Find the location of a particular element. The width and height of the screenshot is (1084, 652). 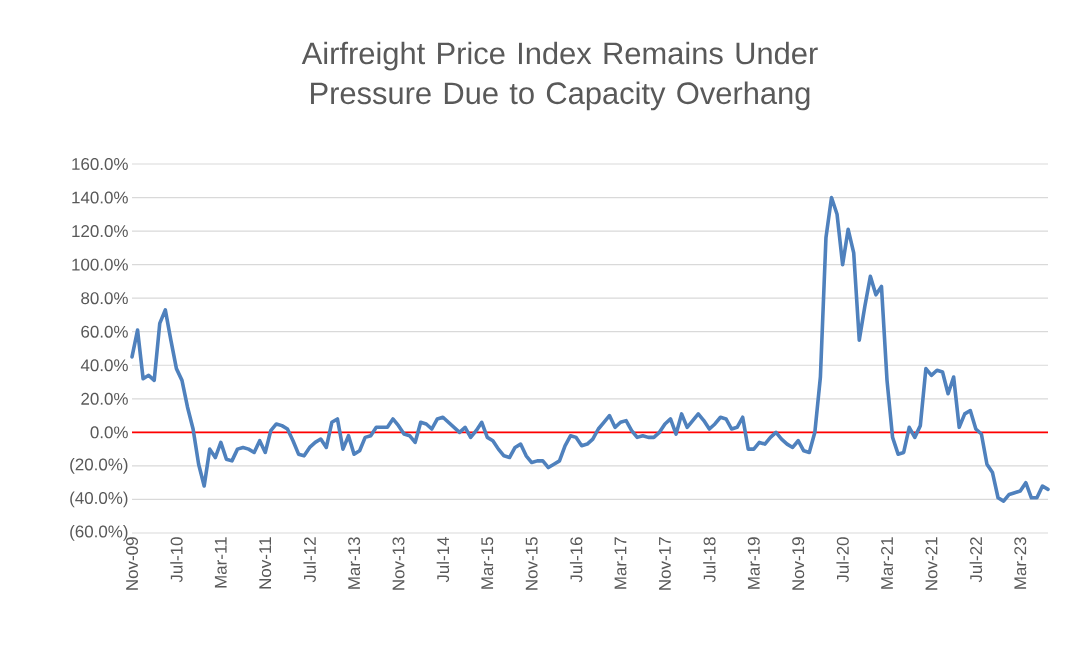

x-tick-label: Jul-16 is located at coordinates (576, 560).